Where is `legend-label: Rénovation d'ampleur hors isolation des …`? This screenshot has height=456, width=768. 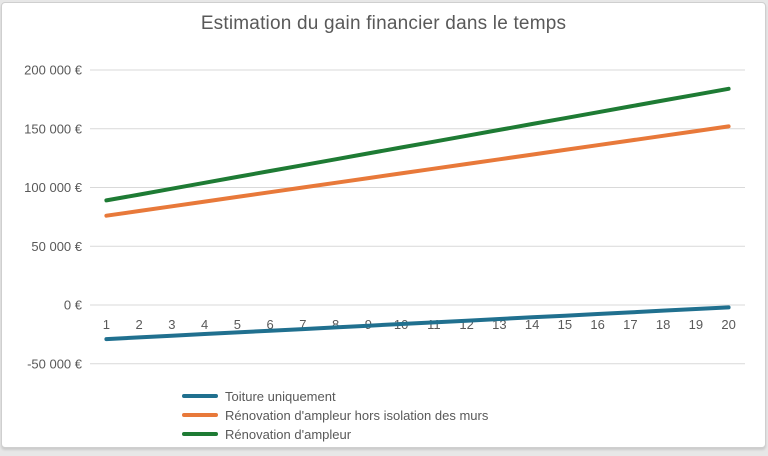 legend-label: Rénovation d'ampleur hors isolation des … is located at coordinates (357, 415).